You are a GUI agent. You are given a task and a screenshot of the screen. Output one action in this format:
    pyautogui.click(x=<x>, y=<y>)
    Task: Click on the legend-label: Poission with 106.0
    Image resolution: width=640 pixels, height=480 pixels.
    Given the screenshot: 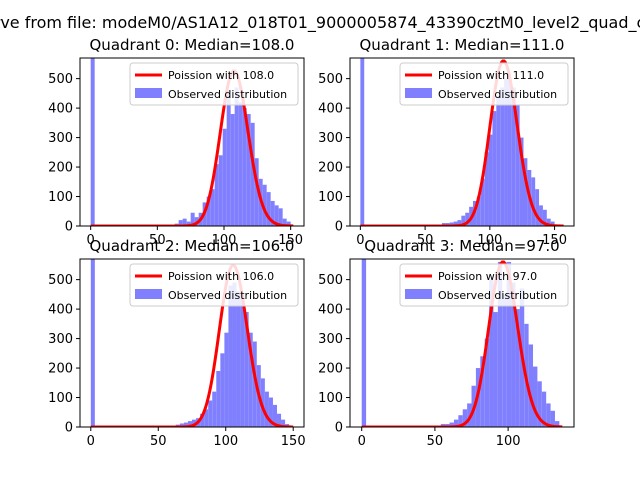 What is the action you would take?
    pyautogui.click(x=221, y=276)
    